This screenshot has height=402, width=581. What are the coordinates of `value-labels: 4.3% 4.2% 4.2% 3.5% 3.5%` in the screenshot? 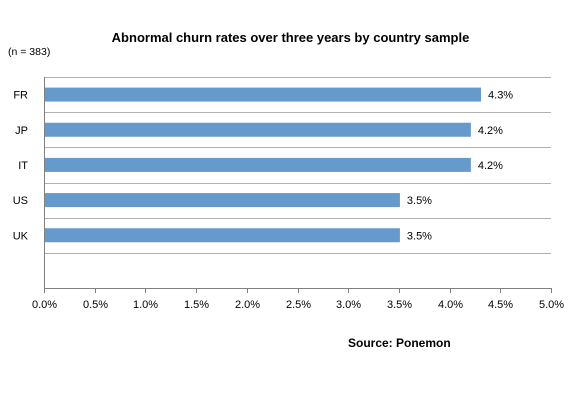 It's located at (460, 166).